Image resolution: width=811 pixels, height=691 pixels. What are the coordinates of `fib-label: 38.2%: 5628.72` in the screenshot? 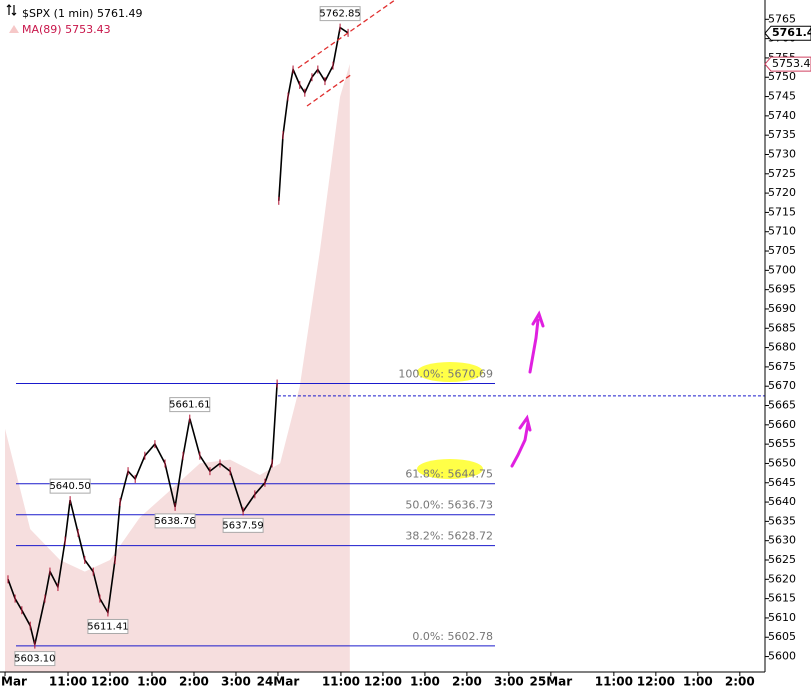 It's located at (449, 536).